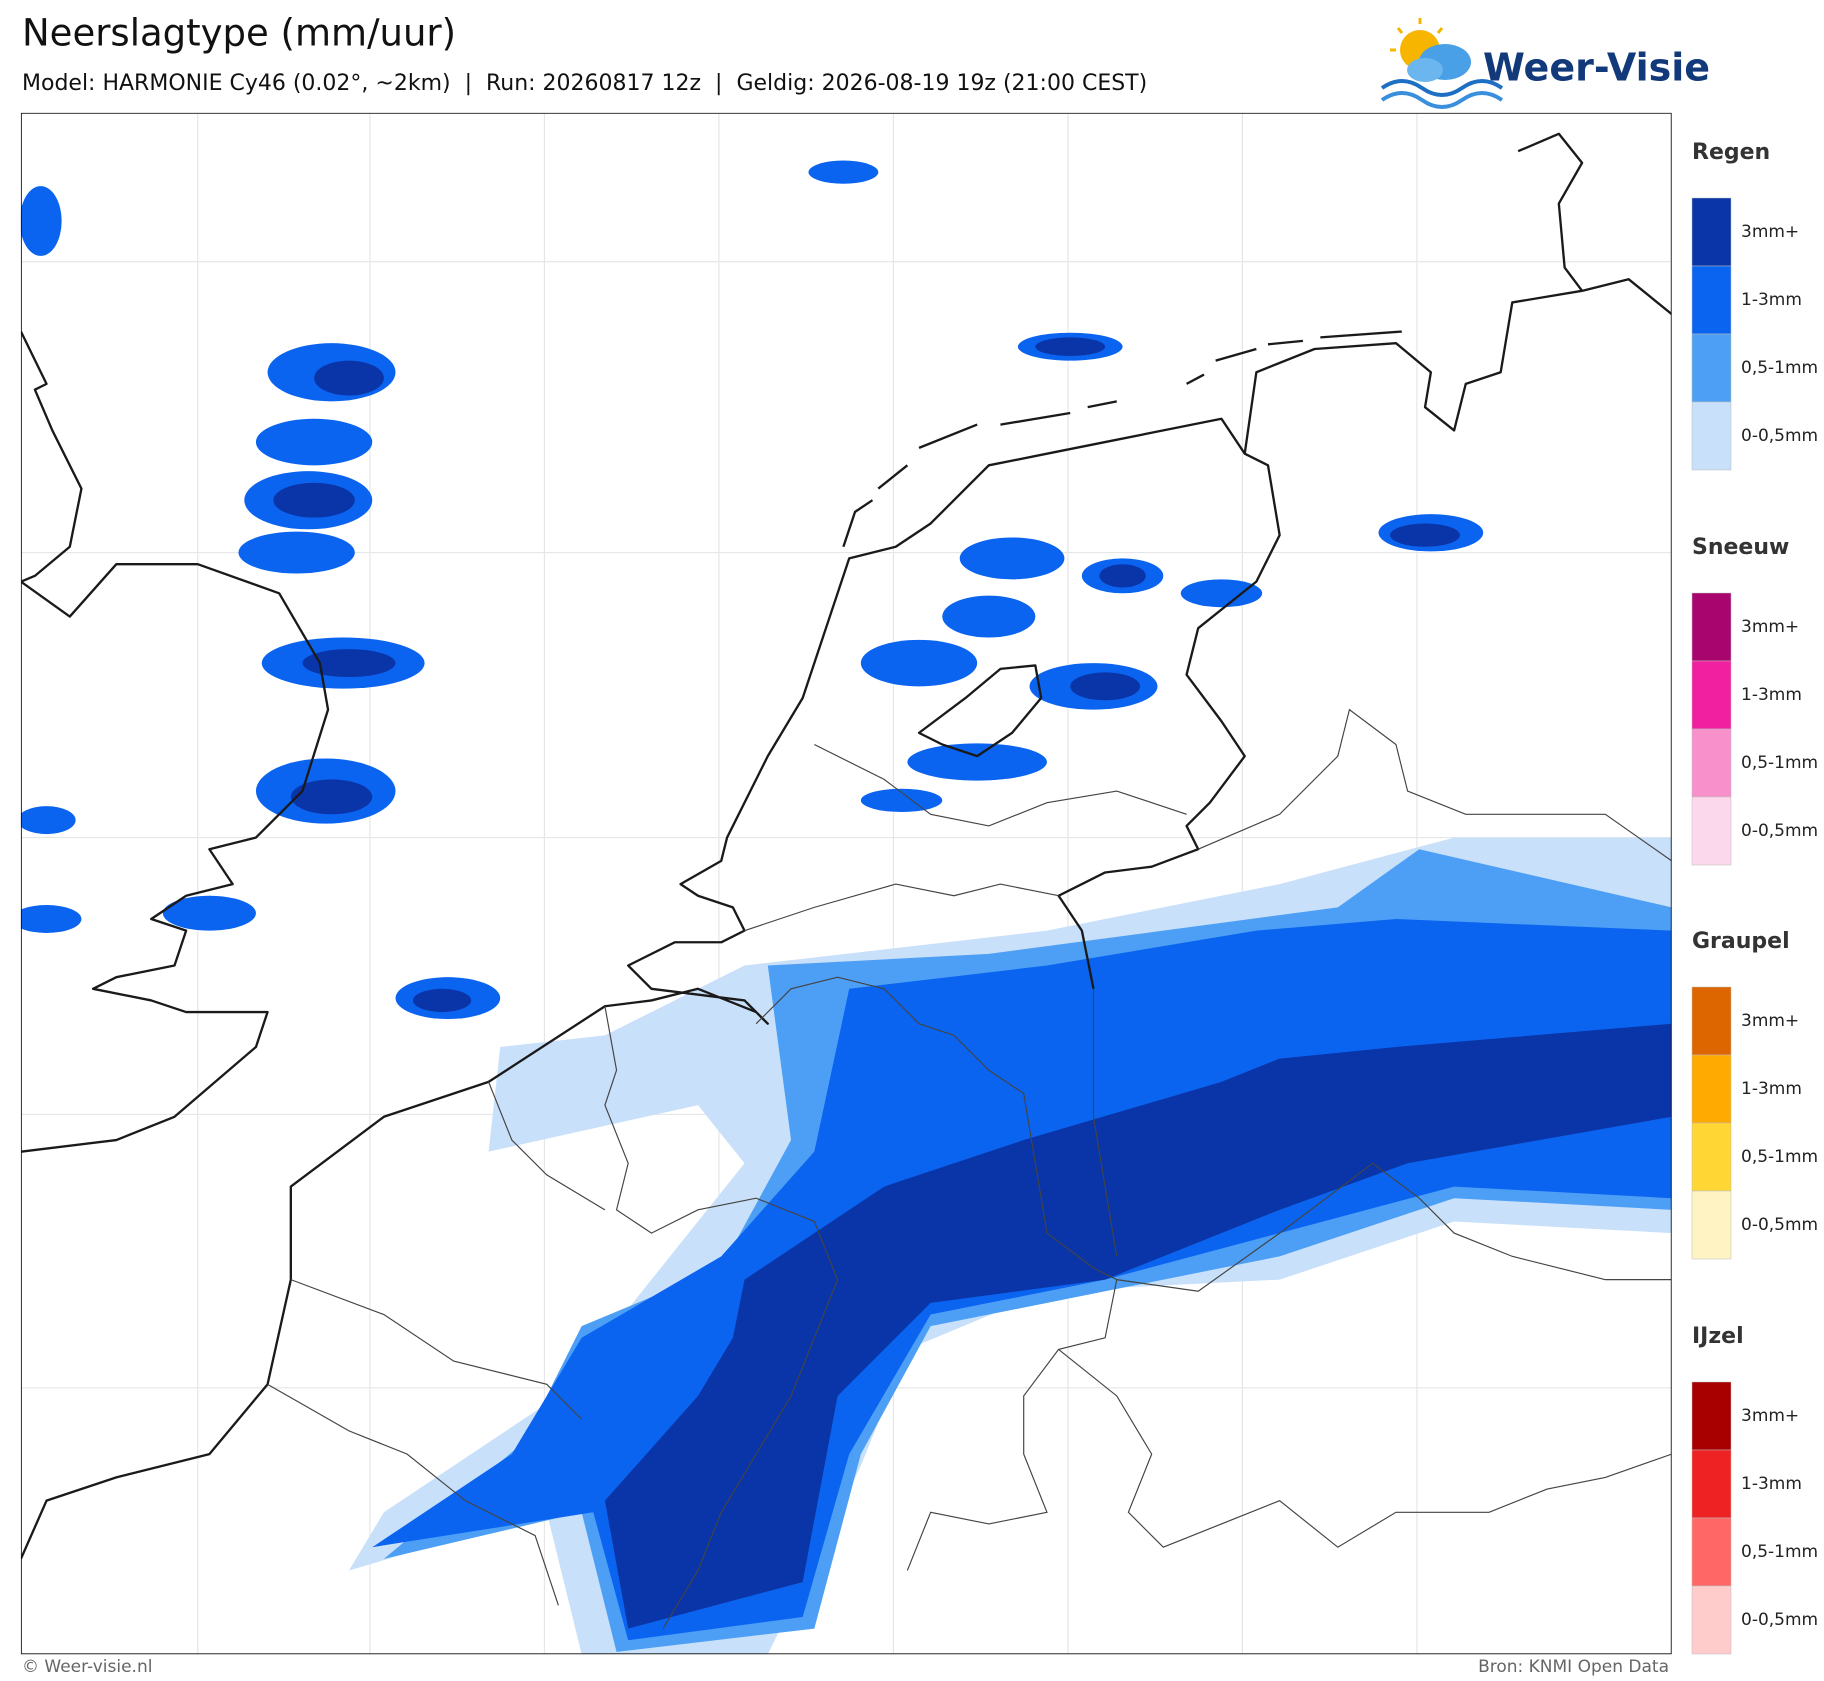 The height and width of the screenshot is (1681, 1824). Describe the element at coordinates (1731, 152) in the screenshot. I see `legend-title: Regen` at that location.